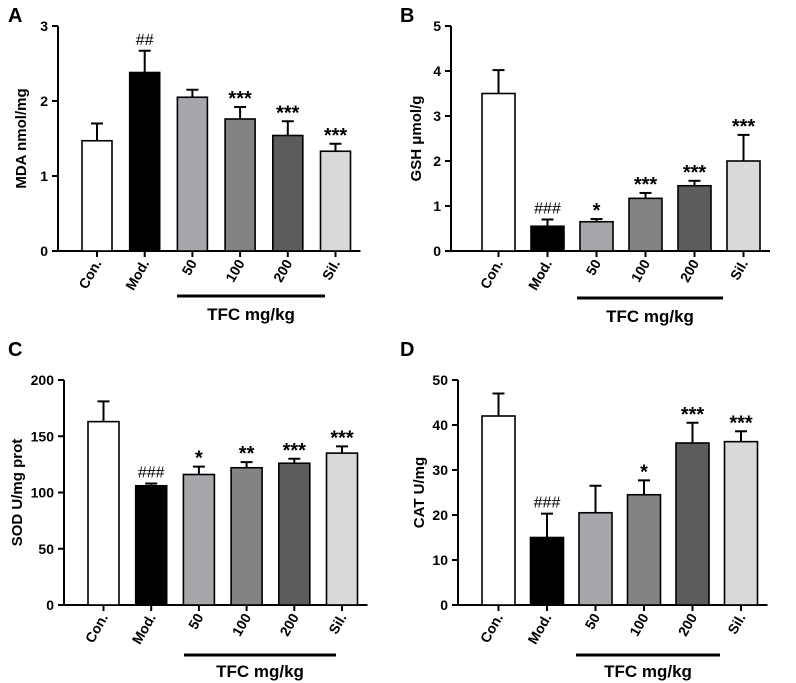  I want to click on chart-b-x-tick-label: Mod., so click(540, 275).